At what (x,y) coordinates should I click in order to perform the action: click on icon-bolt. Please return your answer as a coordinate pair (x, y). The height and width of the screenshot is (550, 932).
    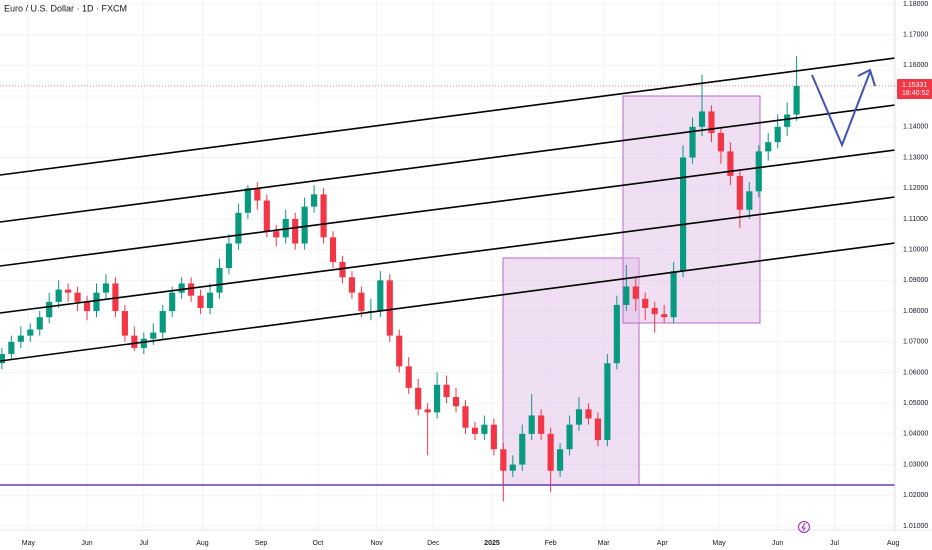
    Looking at the image, I should click on (803, 527).